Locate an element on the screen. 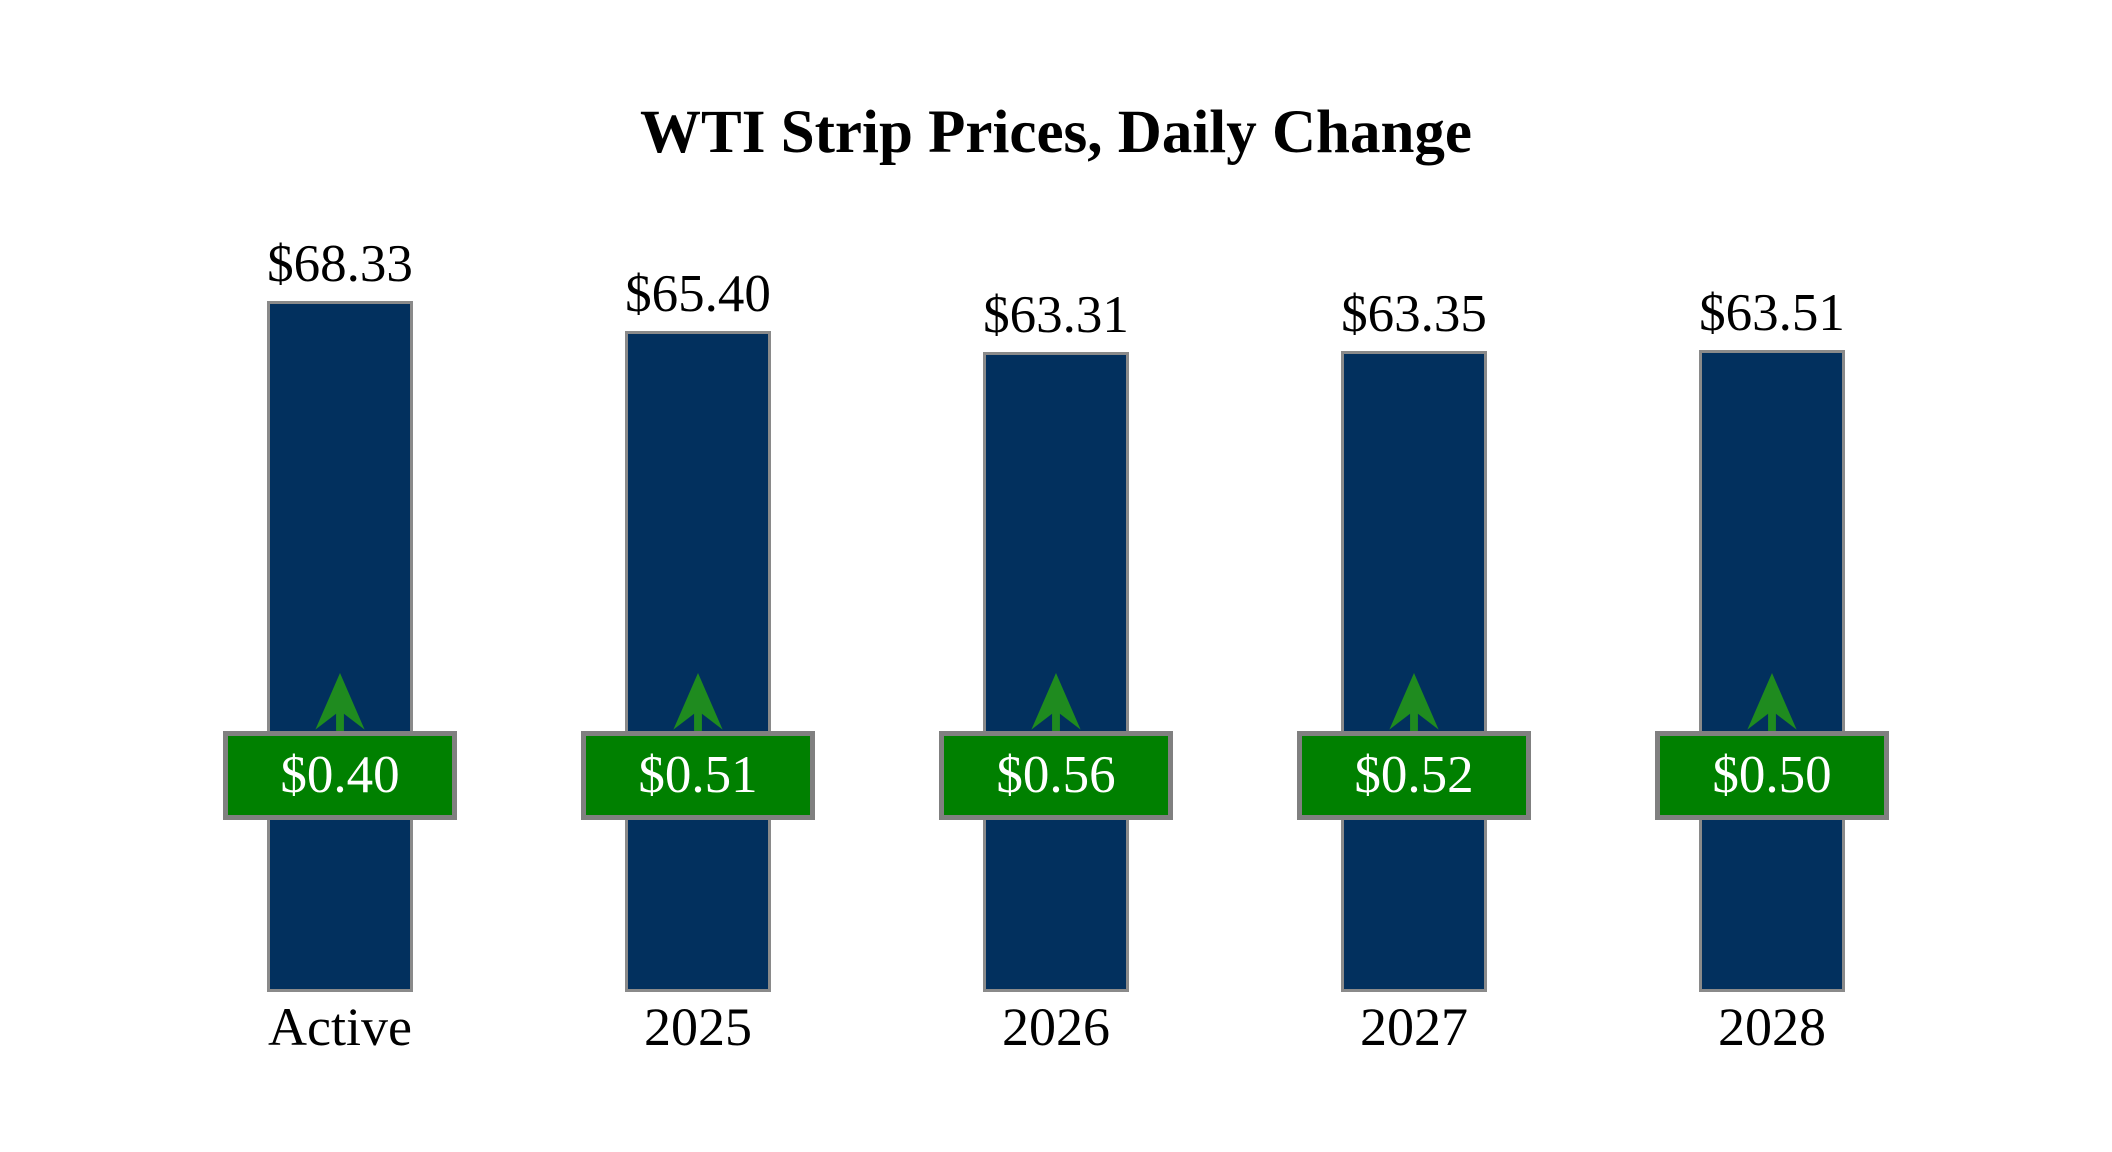  category-label: 2028 is located at coordinates (1772, 1027).